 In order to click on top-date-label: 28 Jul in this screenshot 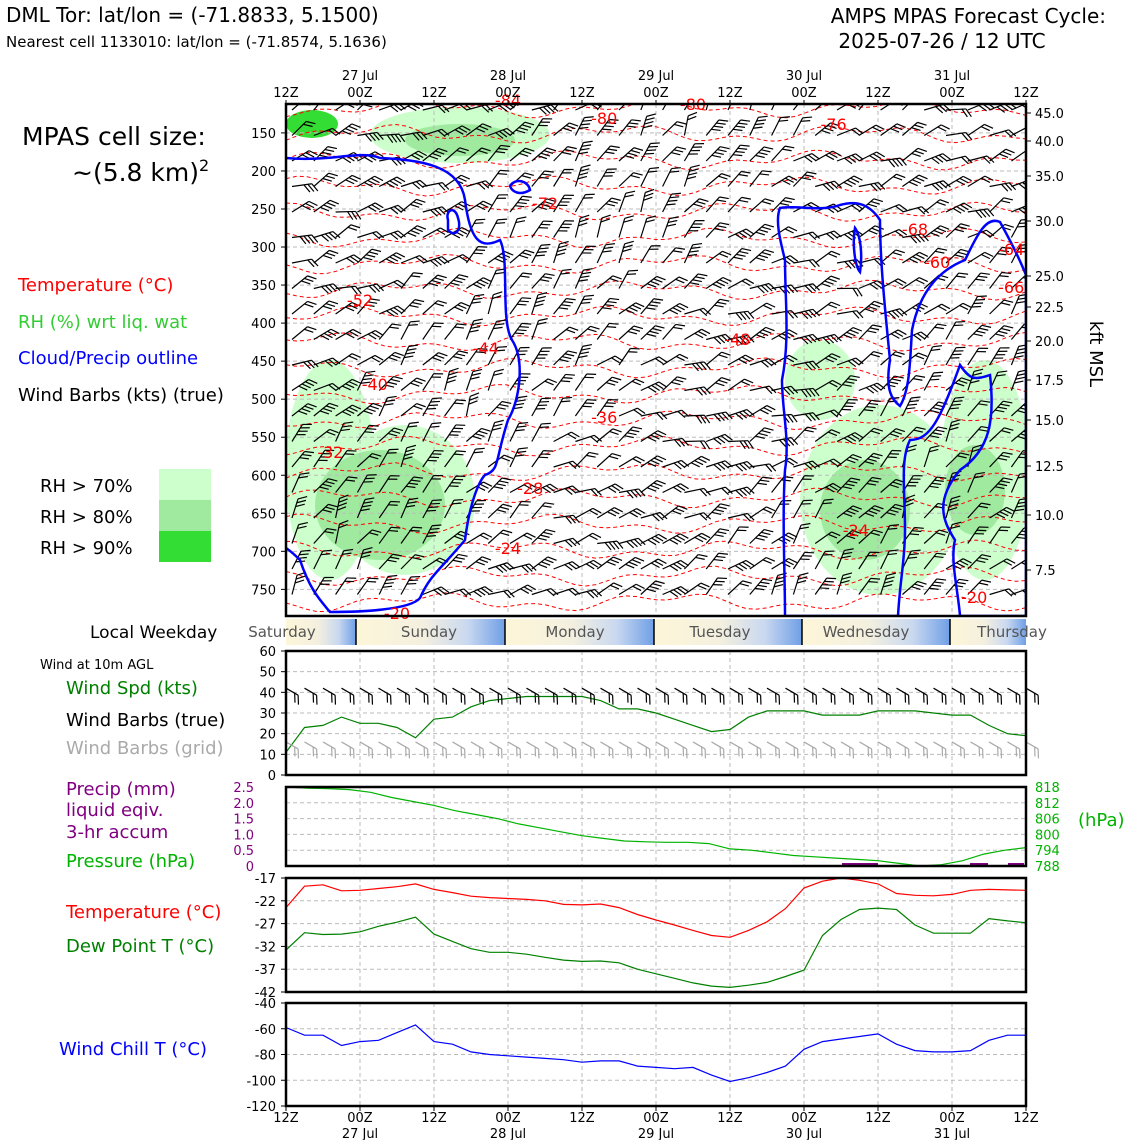, I will do `click(508, 76)`.